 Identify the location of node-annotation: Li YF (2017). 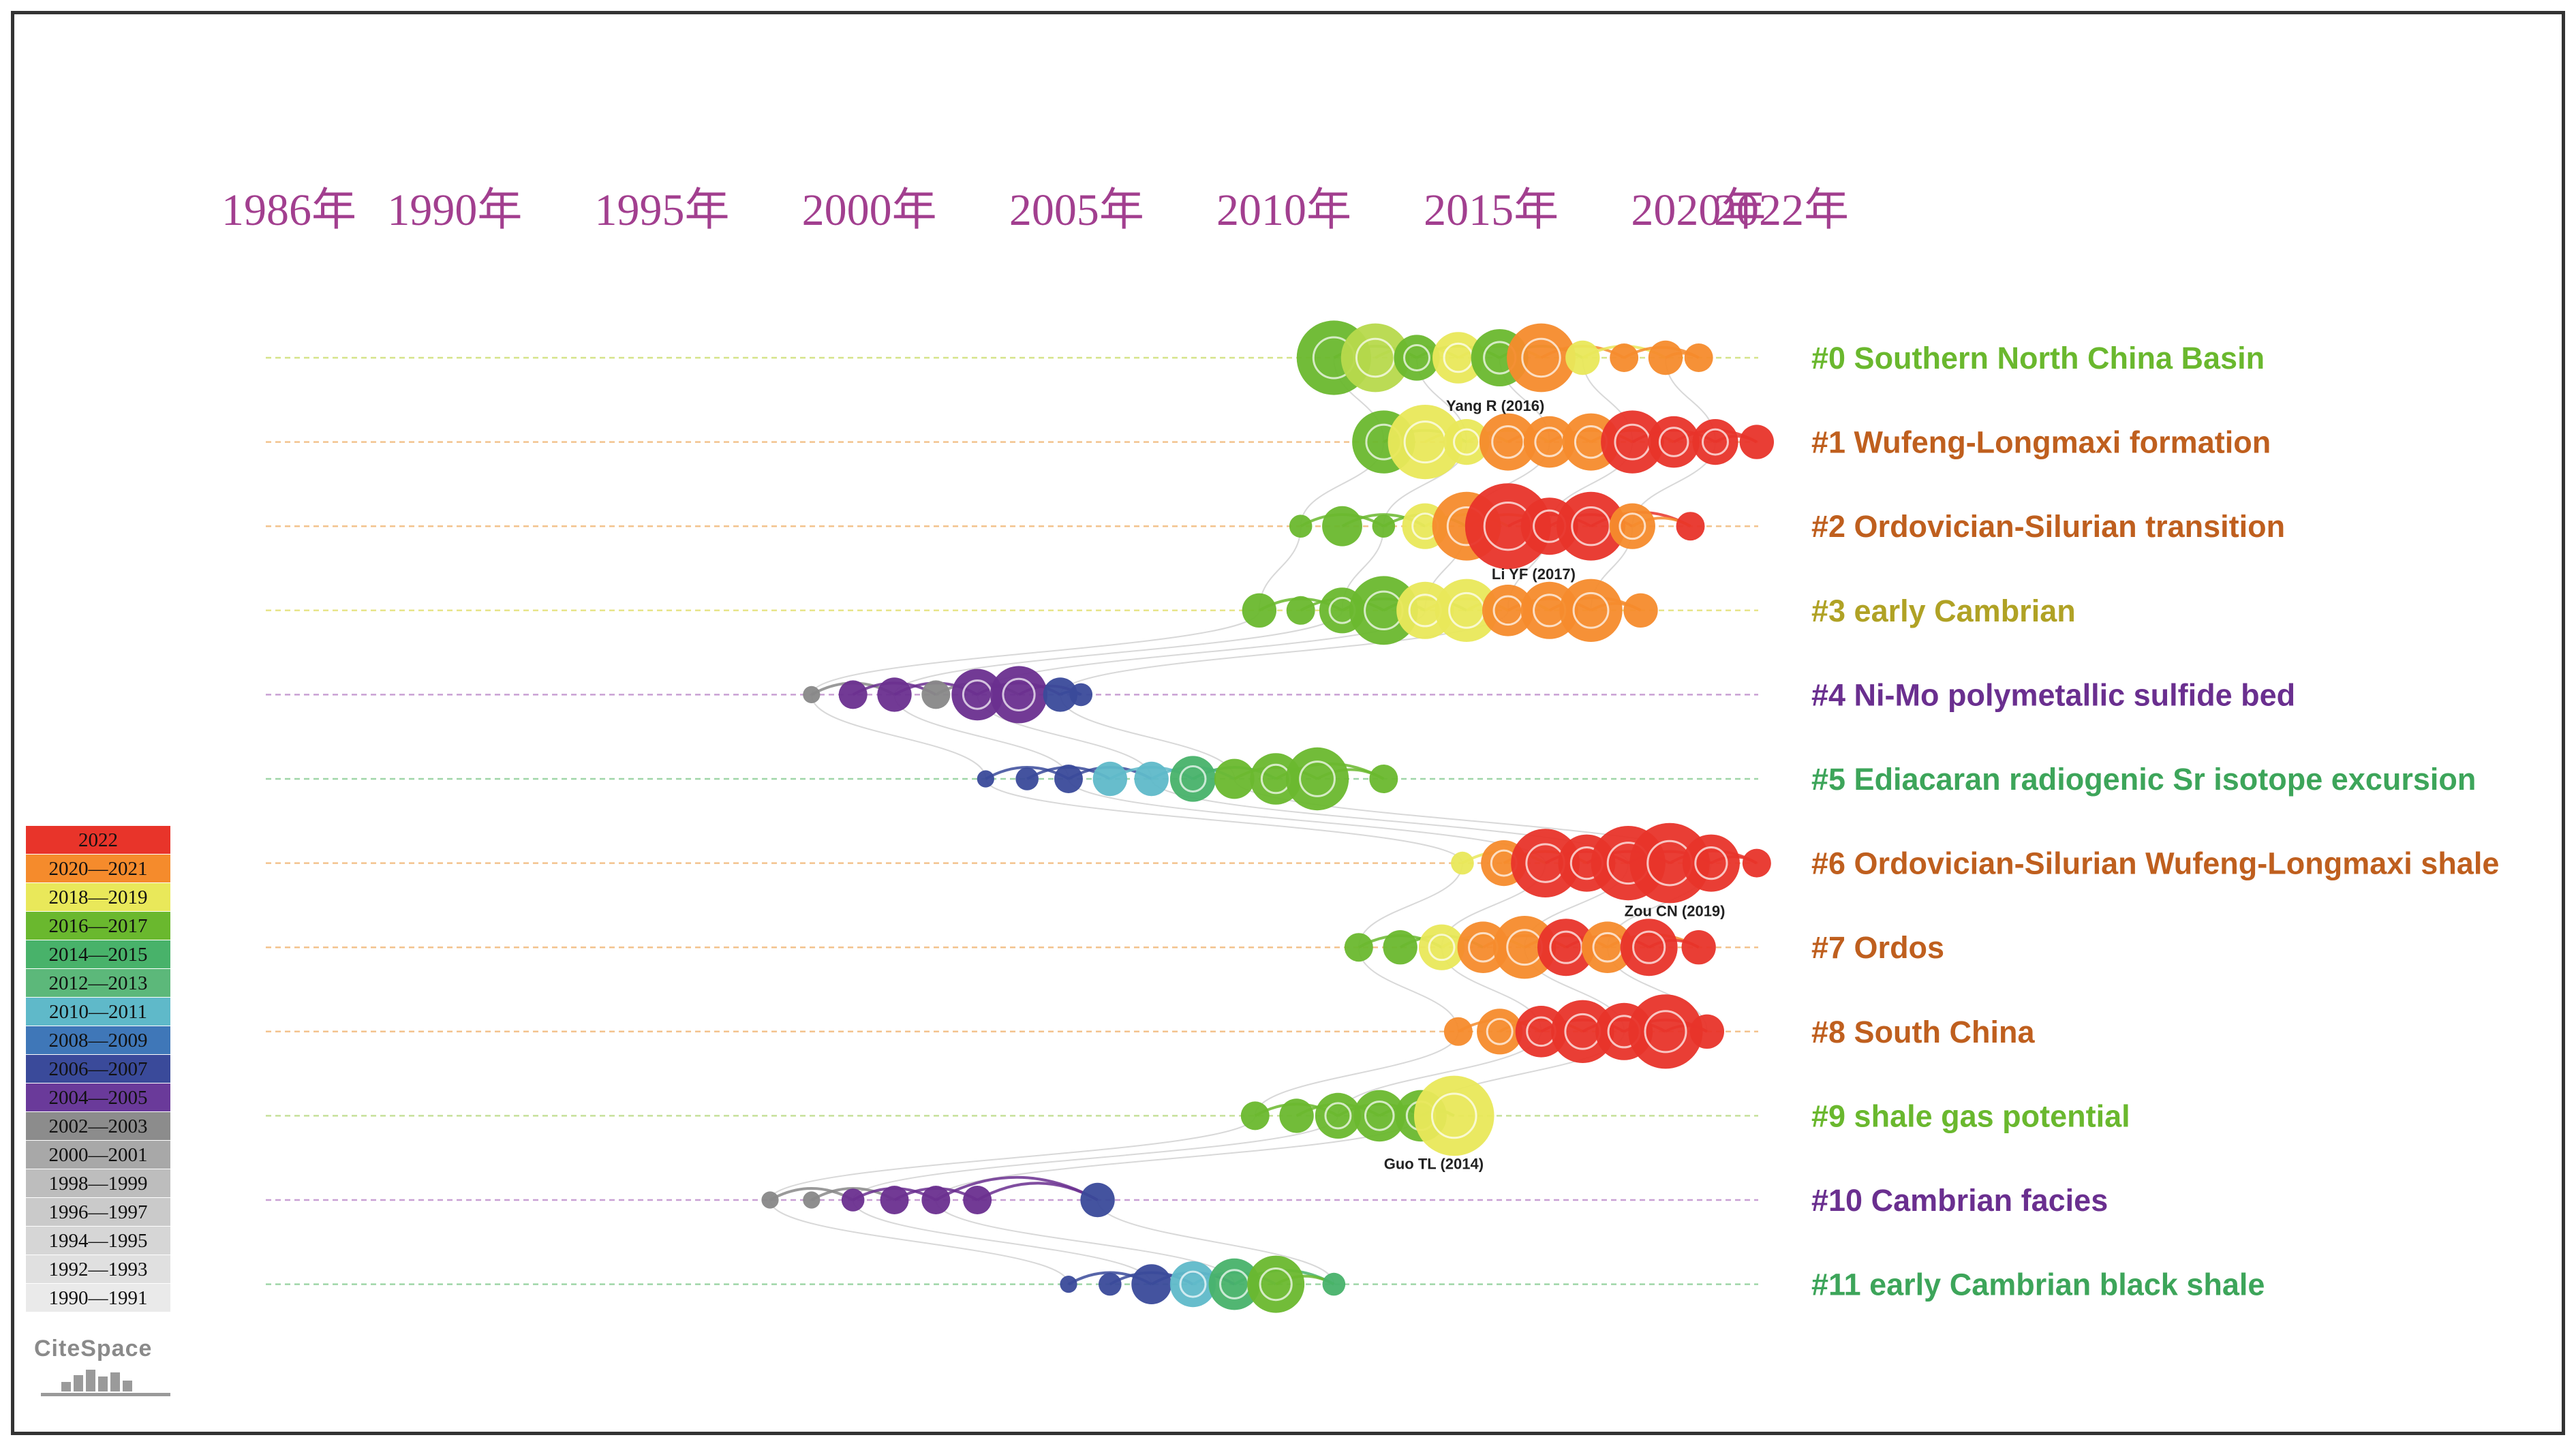
(1534, 574).